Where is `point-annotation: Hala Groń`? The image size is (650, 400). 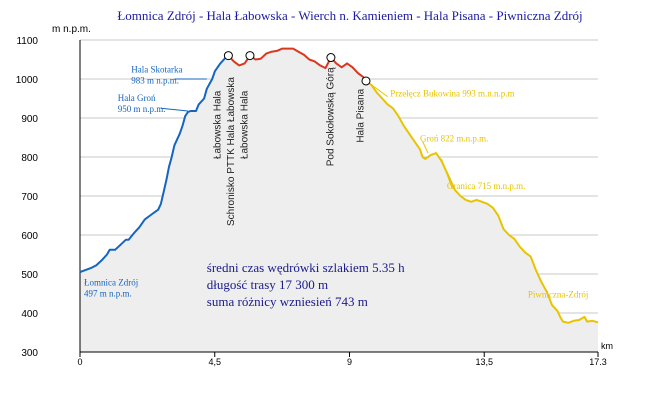 point-annotation: Hala Groń is located at coordinates (137, 98).